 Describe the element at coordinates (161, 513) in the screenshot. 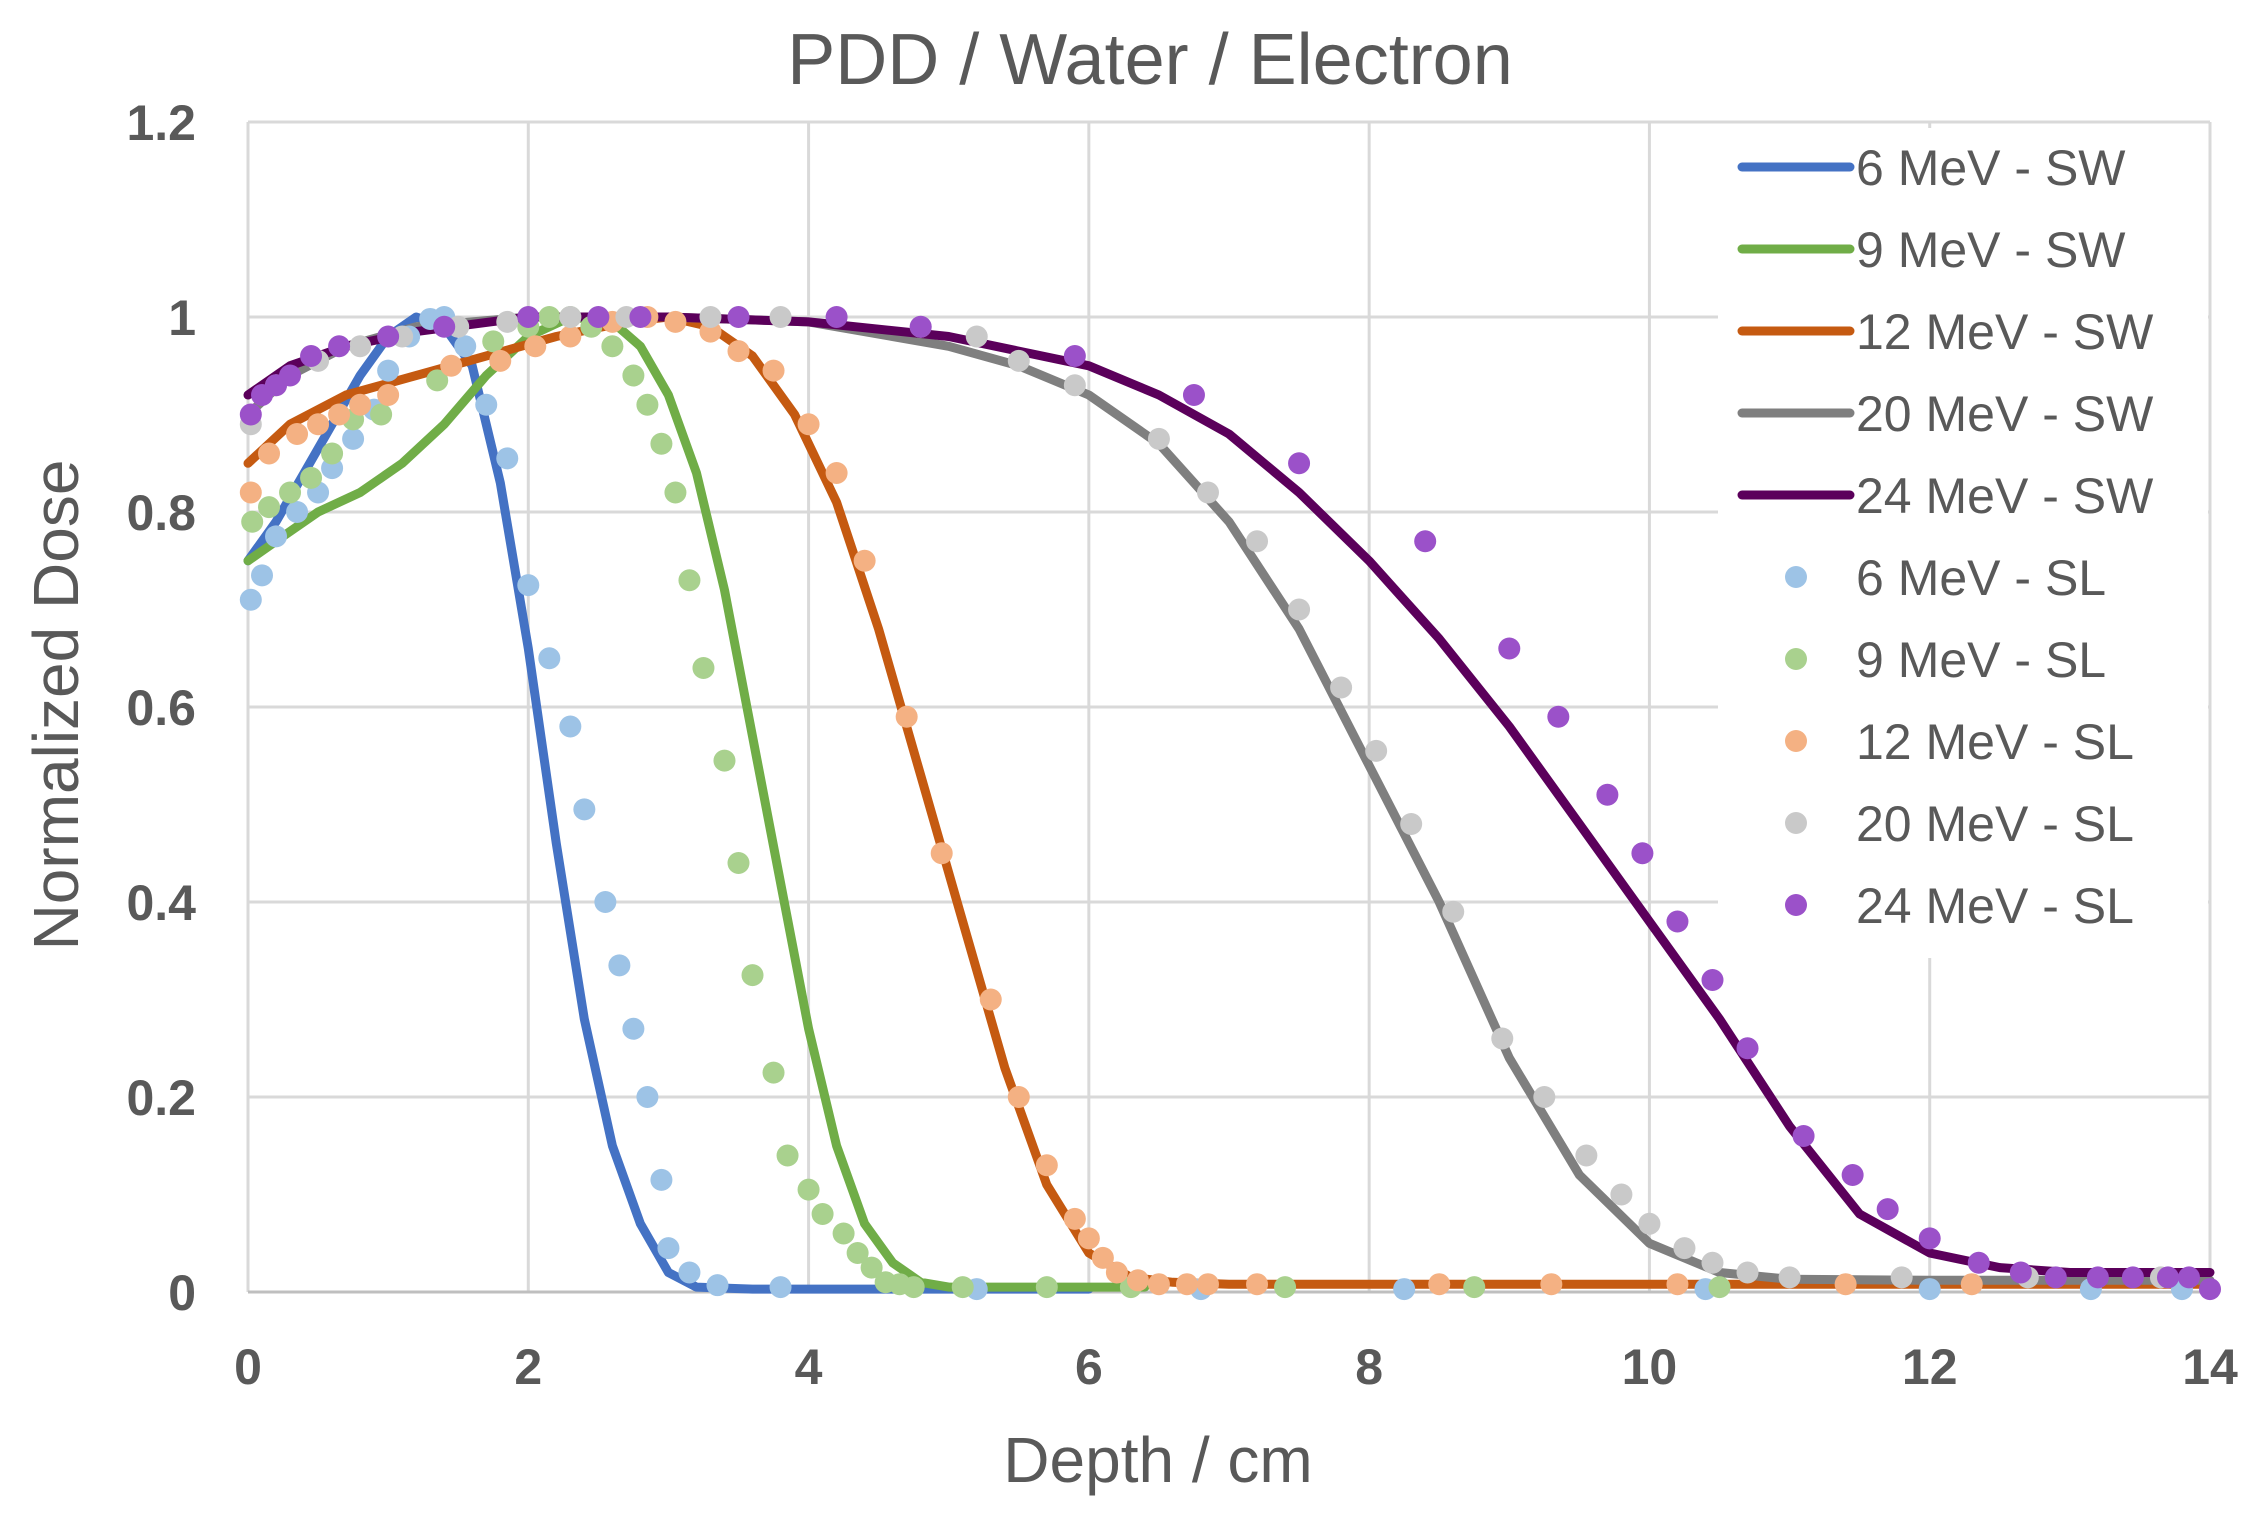

I see `y-tick-label: 0.8` at that location.